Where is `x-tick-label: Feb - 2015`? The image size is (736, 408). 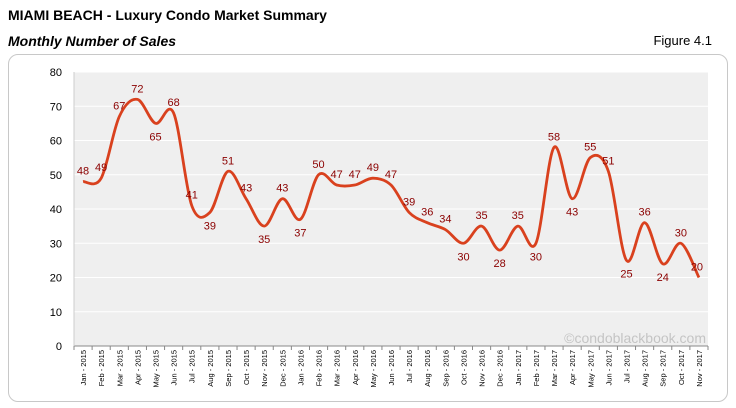 x-tick-label: Feb - 2015 is located at coordinates (101, 368).